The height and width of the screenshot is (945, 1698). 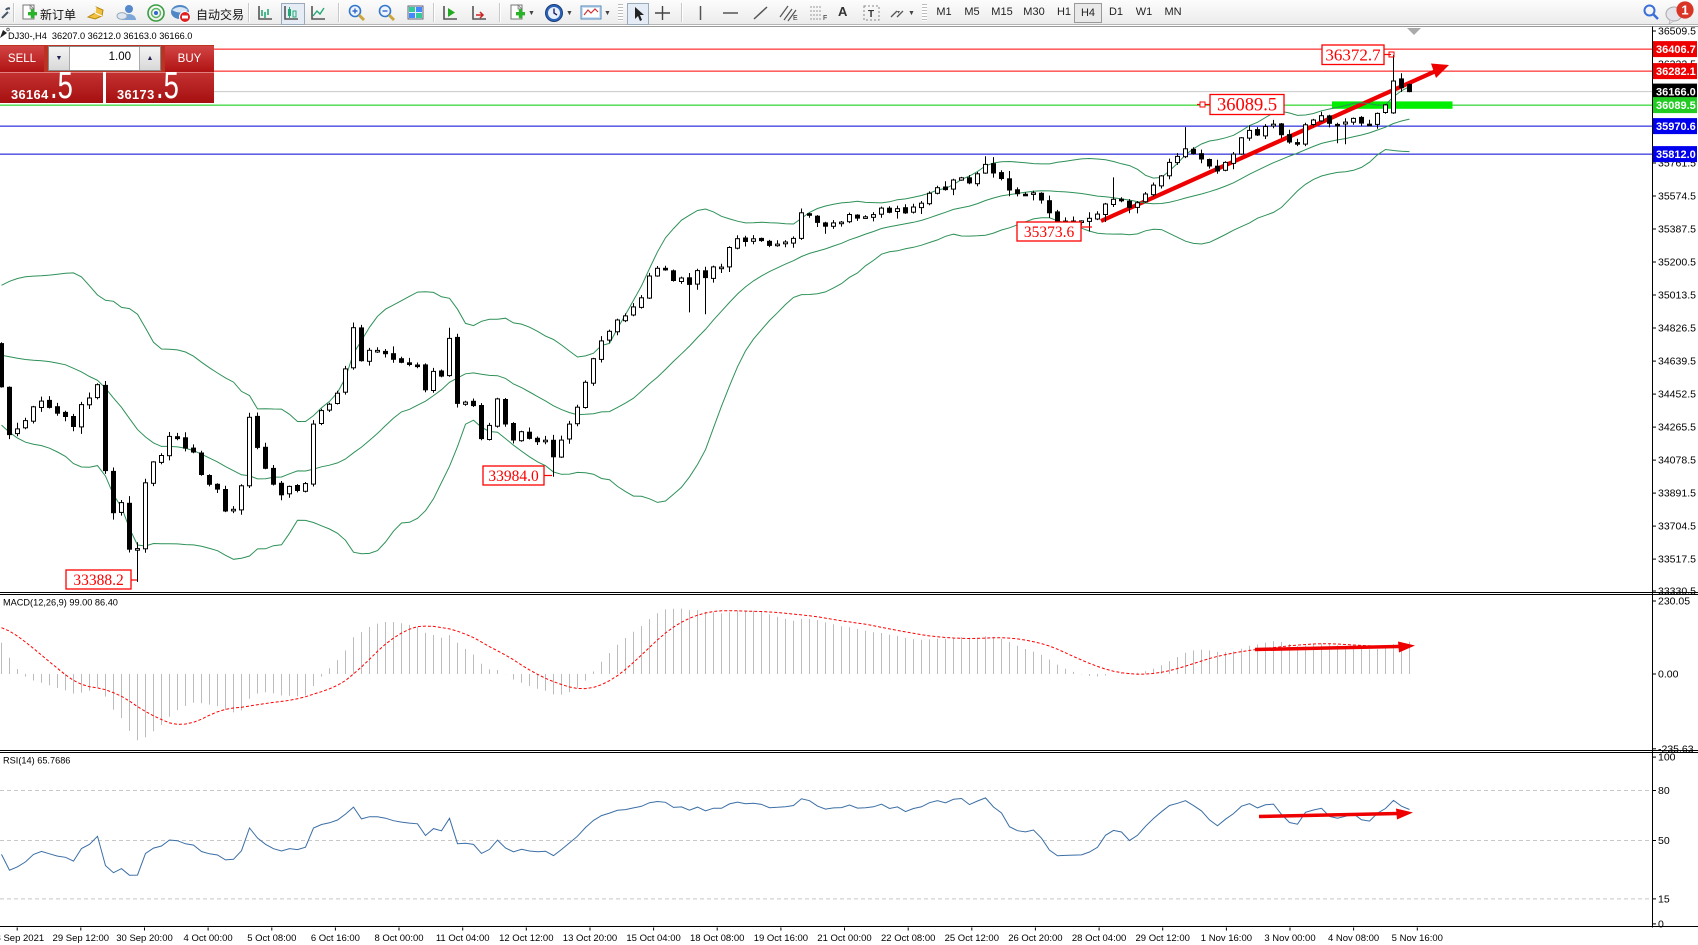 I want to click on svg-text: 19 Oct 16:00, so click(x=781, y=938).